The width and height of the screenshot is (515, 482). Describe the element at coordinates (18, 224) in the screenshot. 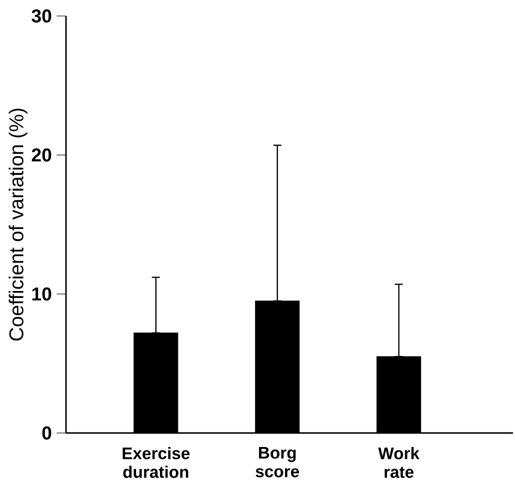

I see `y-axis-title: Coefficient of variation (%)` at that location.